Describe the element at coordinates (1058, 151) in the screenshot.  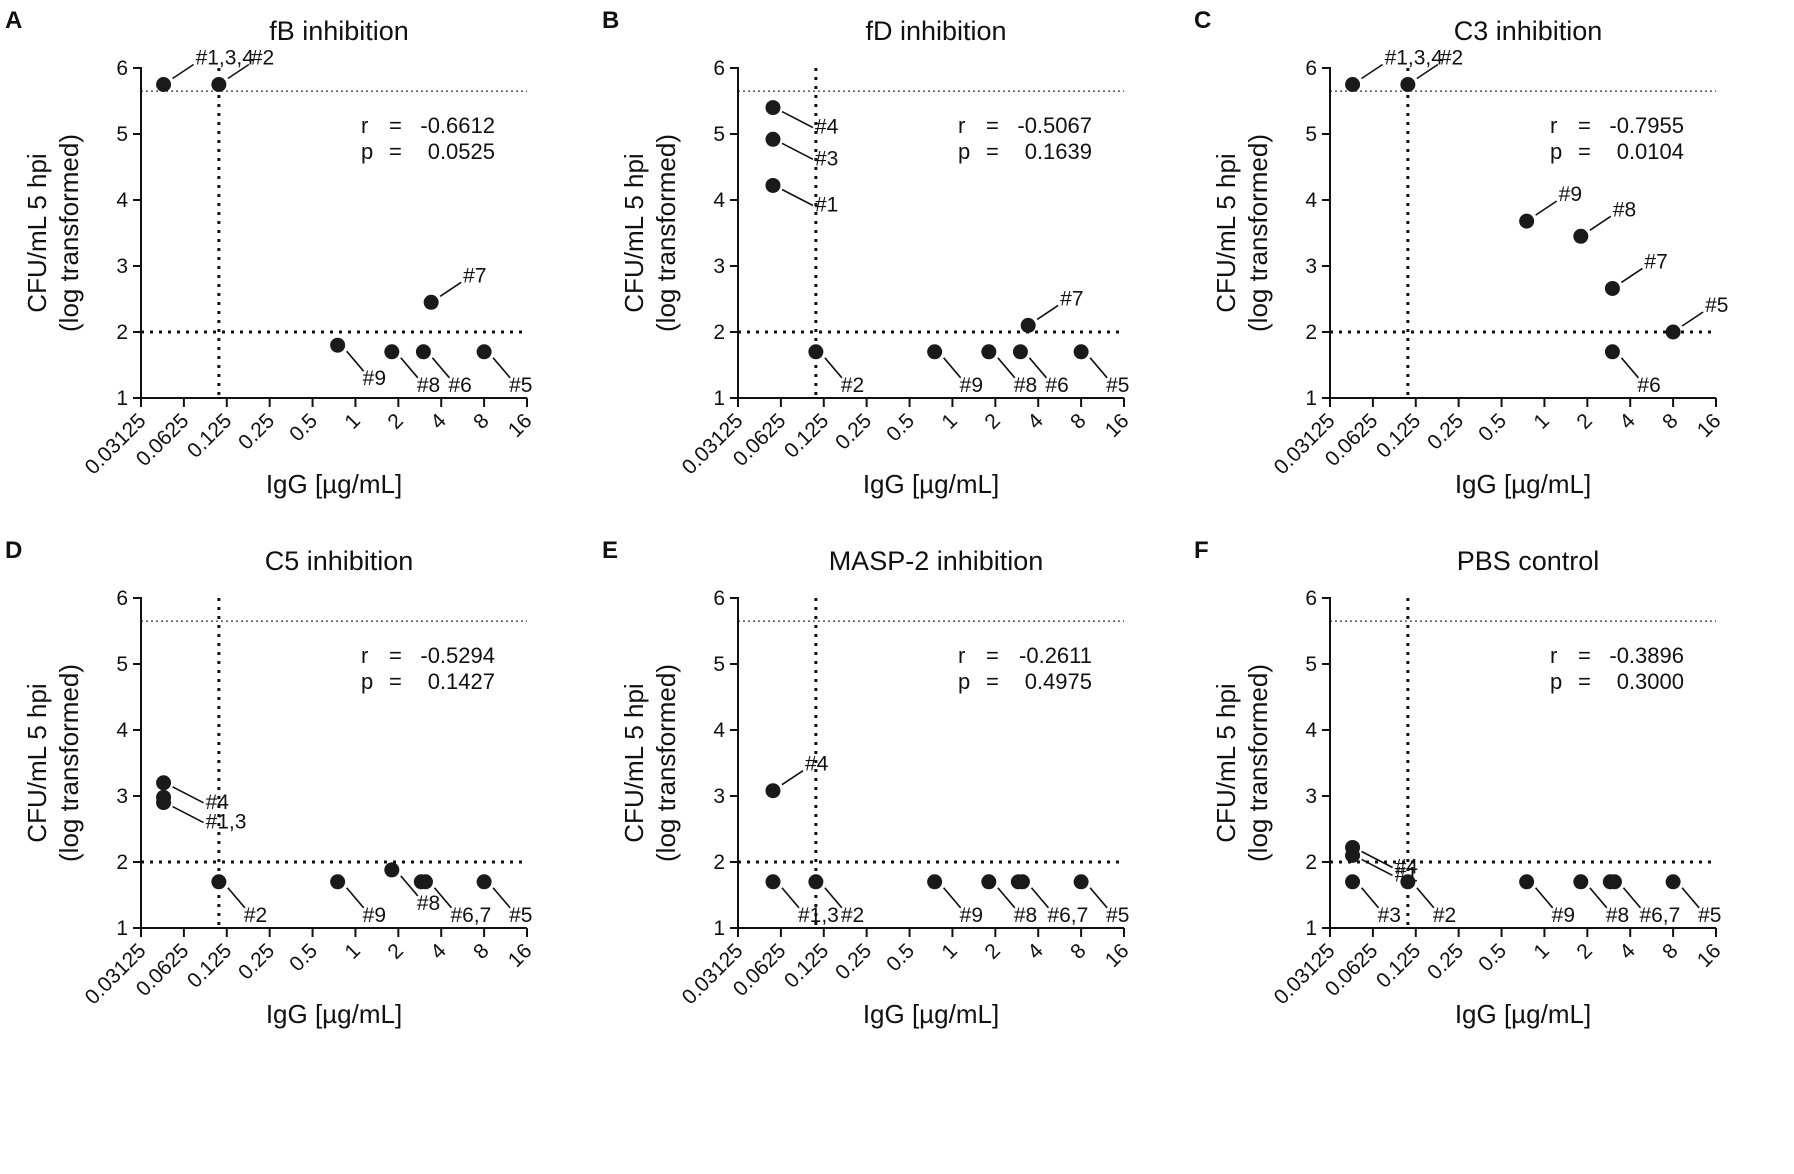
I see `p-value: 0.1639` at that location.